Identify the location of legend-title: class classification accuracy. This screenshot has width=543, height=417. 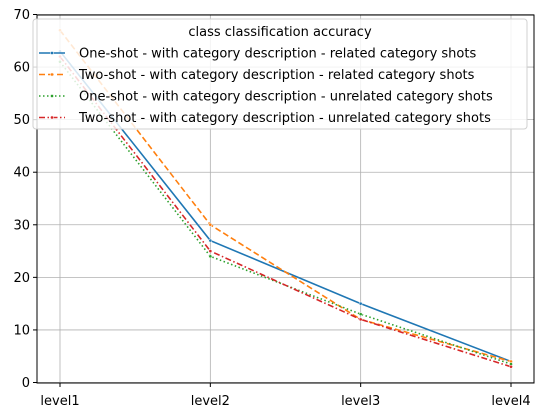
(280, 32).